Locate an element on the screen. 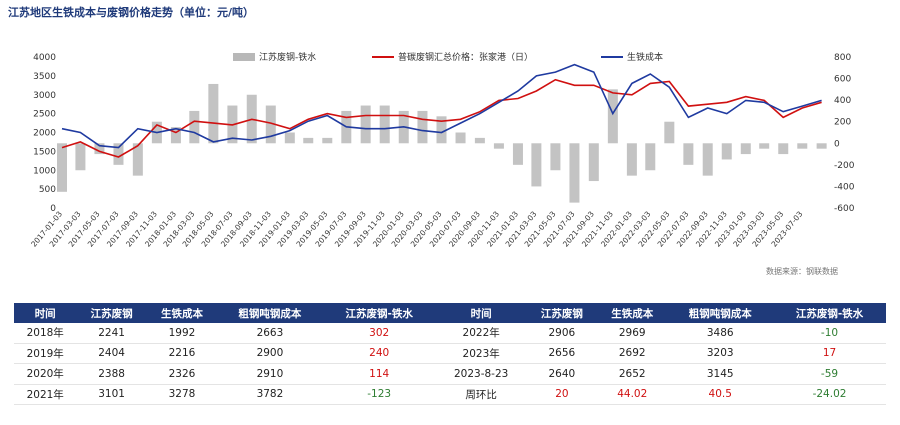 This screenshot has height=425, width=900. table-cell: 2906 is located at coordinates (562, 333).